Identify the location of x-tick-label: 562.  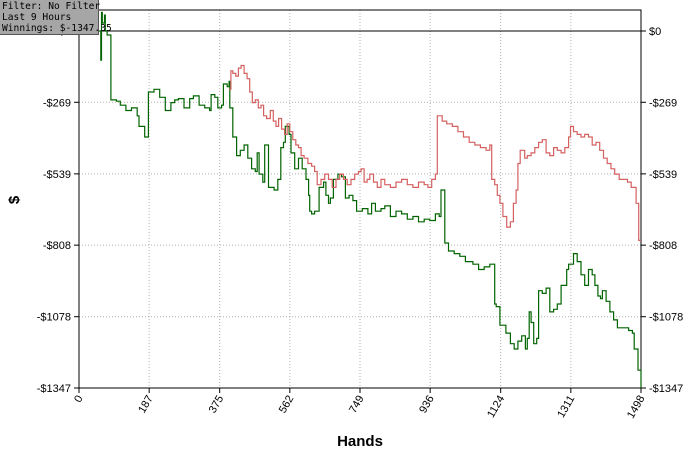
(287, 405).